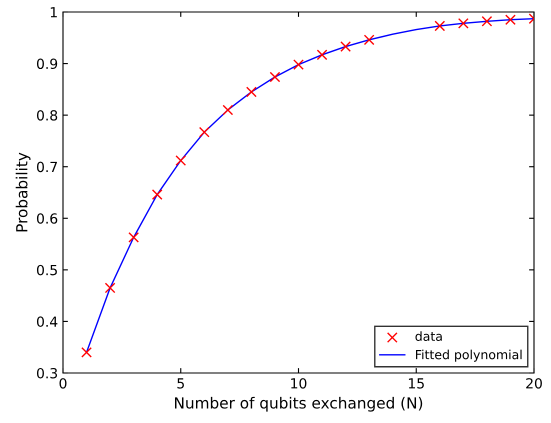  I want to click on legend-label: Fitted polynomial, so click(469, 356).